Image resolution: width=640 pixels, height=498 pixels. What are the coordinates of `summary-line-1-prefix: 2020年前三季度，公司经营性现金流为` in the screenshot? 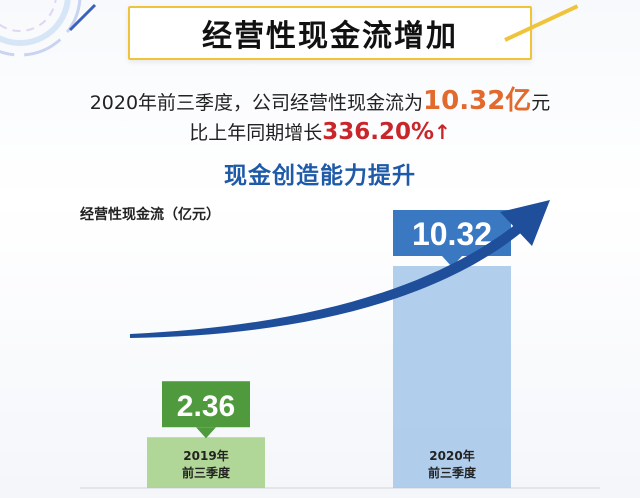 It's located at (256, 103).